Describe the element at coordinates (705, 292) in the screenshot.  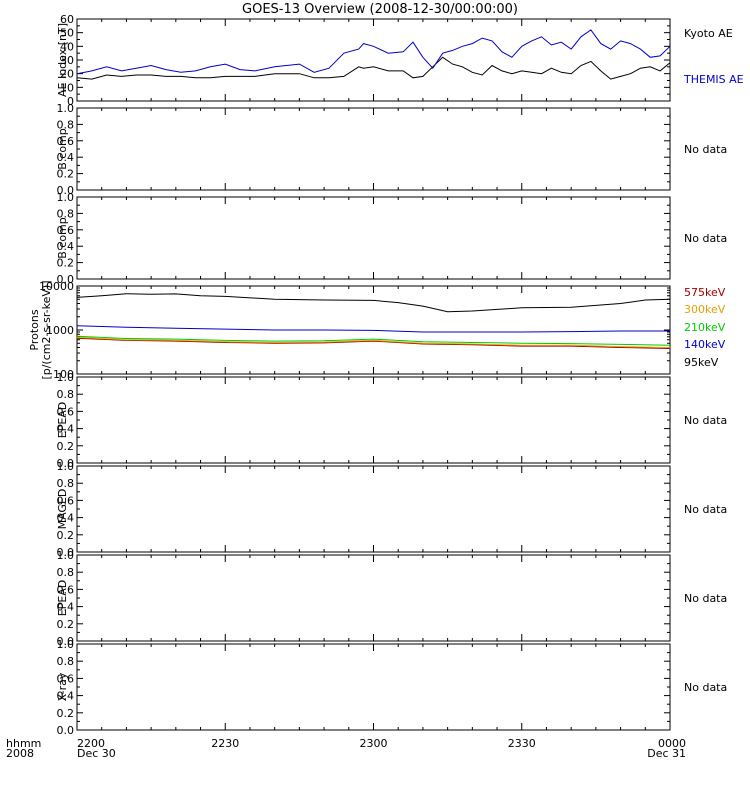
I see `legend-label: 575keV` at that location.